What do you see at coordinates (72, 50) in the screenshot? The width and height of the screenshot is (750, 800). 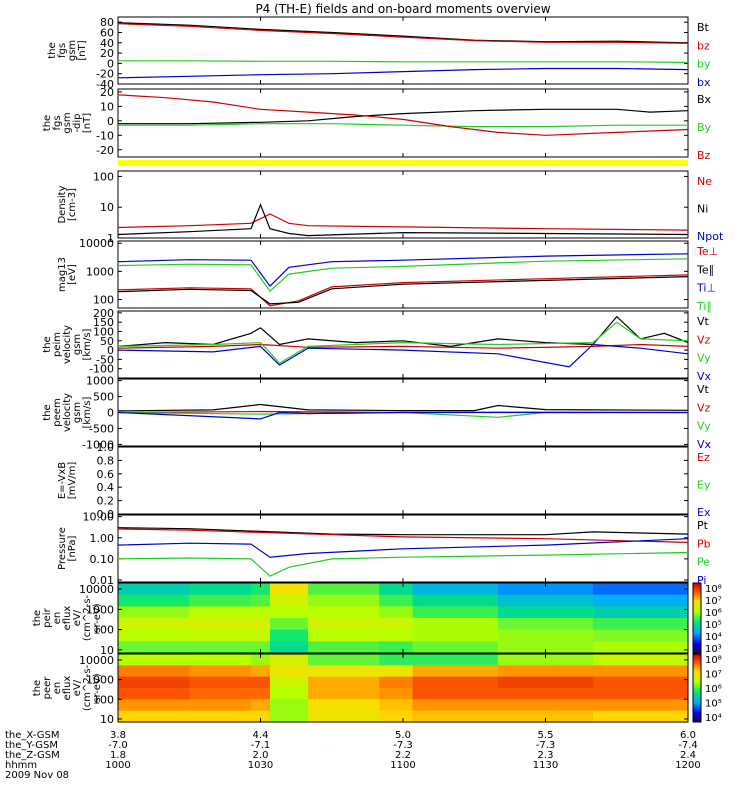 I see `y-axis-label: gsm` at bounding box center [72, 50].